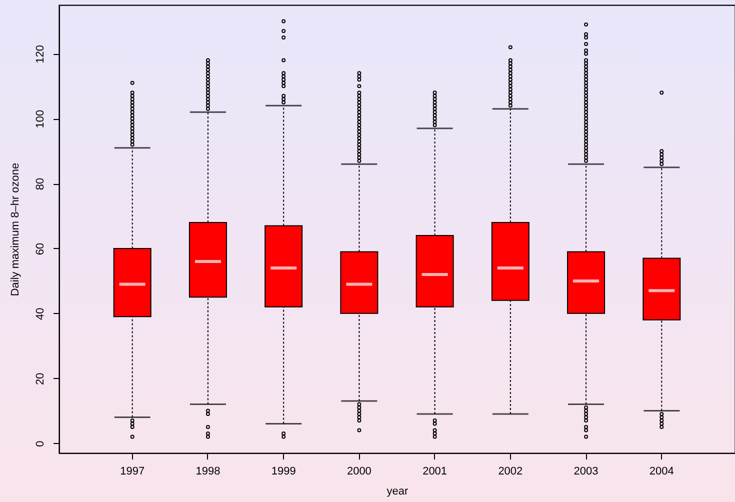 This screenshot has height=502, width=735. I want to click on y-tick-label: 120, so click(40, 54).